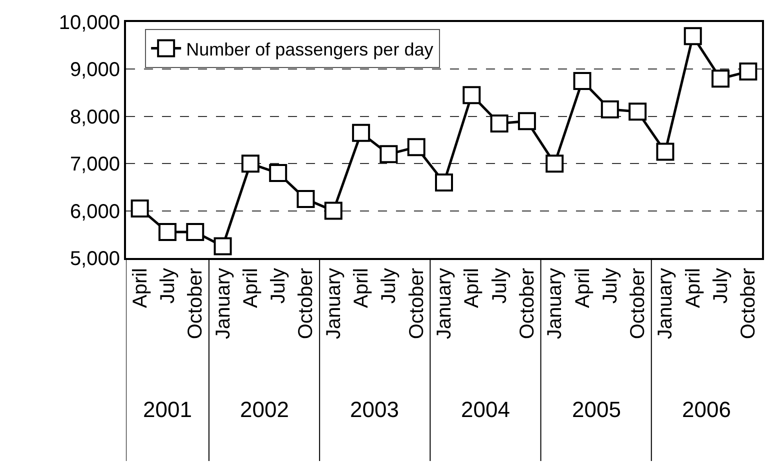  Describe the element at coordinates (596, 409) in the screenshot. I see `text: 2005` at that location.